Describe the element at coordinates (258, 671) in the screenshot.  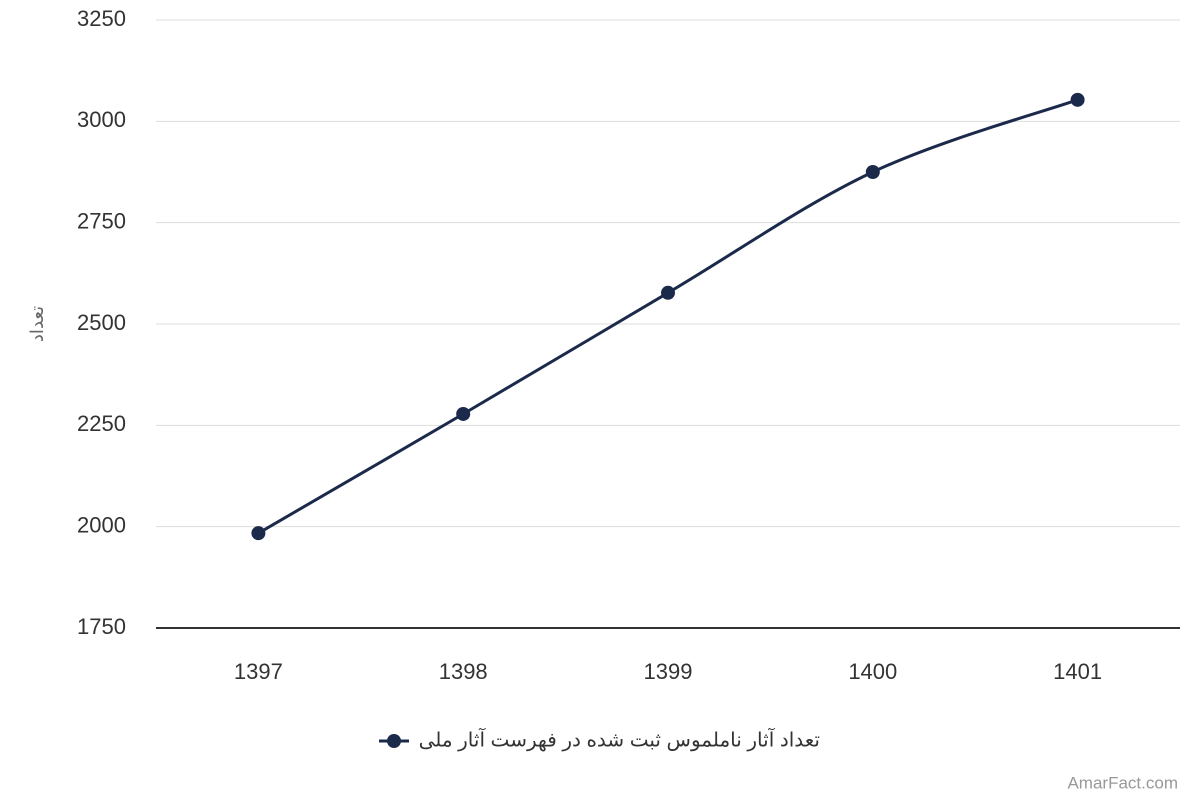
I see `x-tick-label: 1397` at that location.